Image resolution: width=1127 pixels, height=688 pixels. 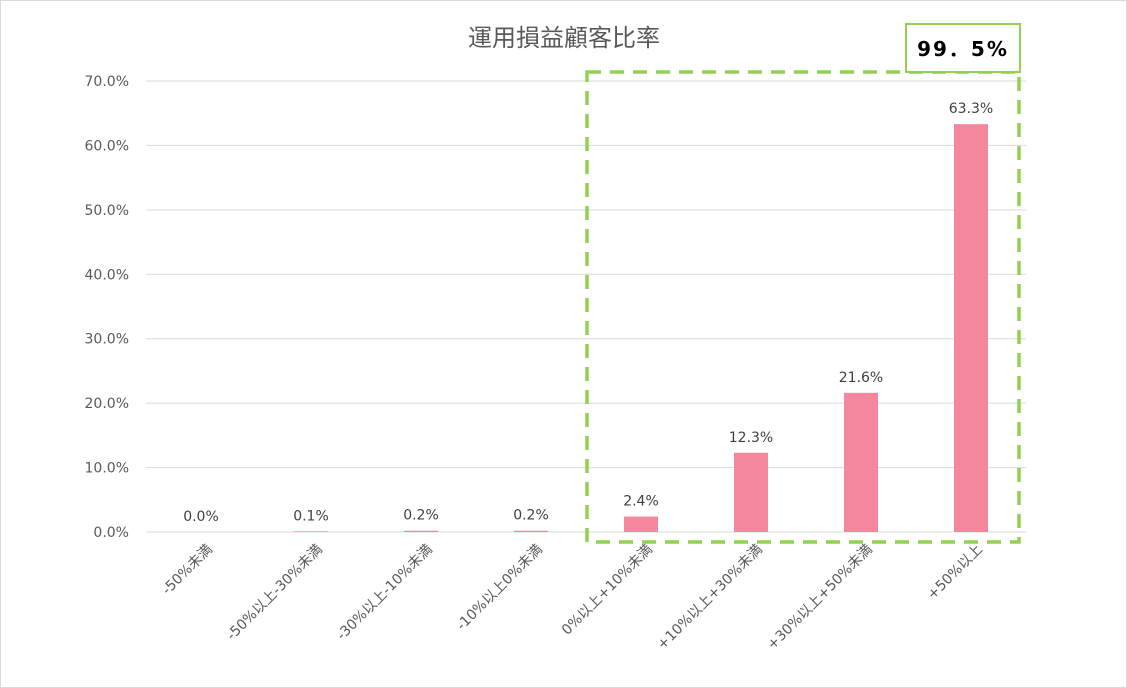 I want to click on category-label: +10%以上+30%未満, so click(x=710, y=598).